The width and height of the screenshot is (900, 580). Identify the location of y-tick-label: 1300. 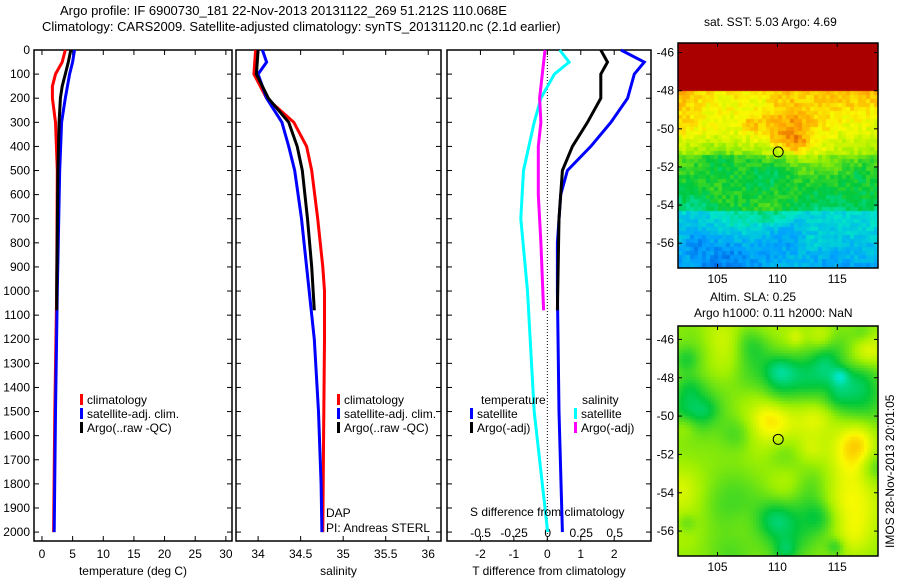
(16, 363).